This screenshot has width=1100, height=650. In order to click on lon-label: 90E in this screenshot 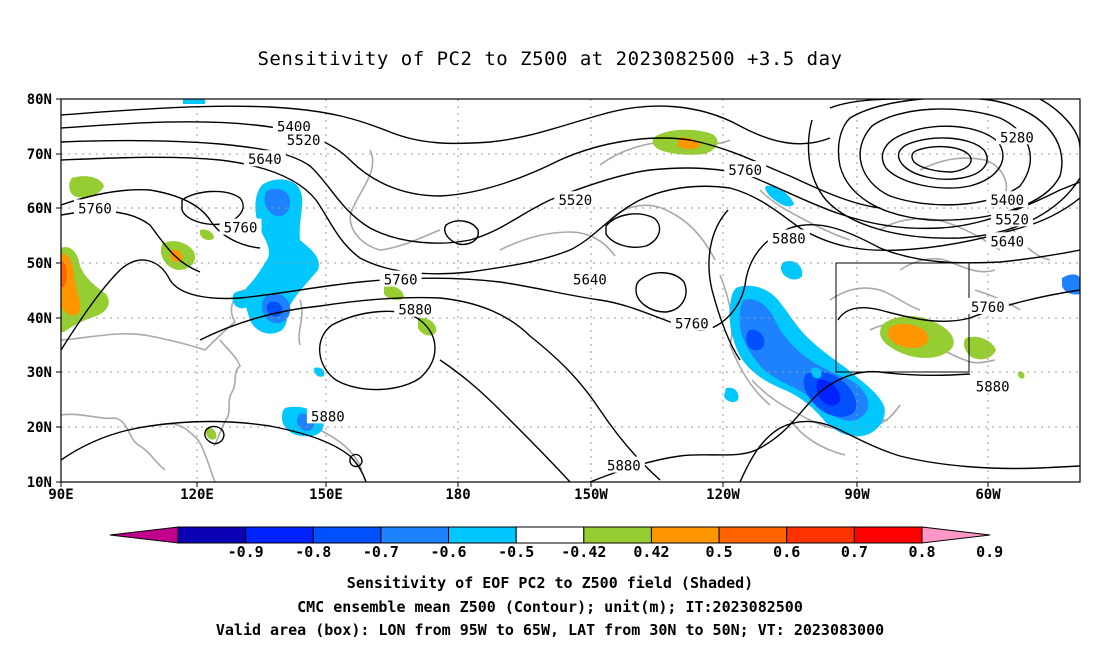, I will do `click(60, 495)`.